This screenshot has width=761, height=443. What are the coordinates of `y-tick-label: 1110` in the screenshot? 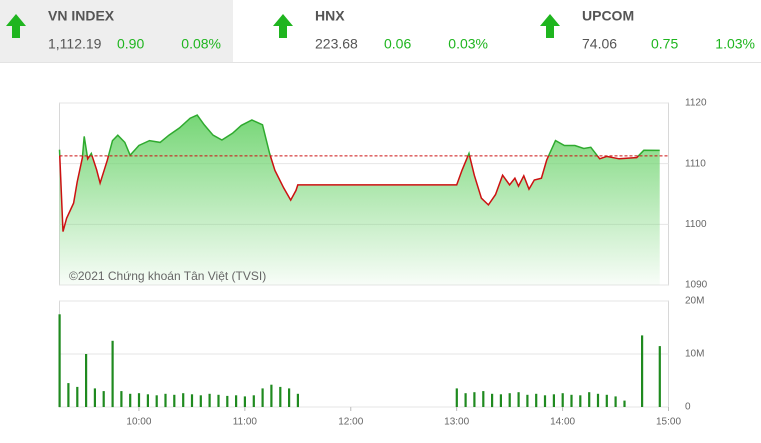 It's located at (695, 163).